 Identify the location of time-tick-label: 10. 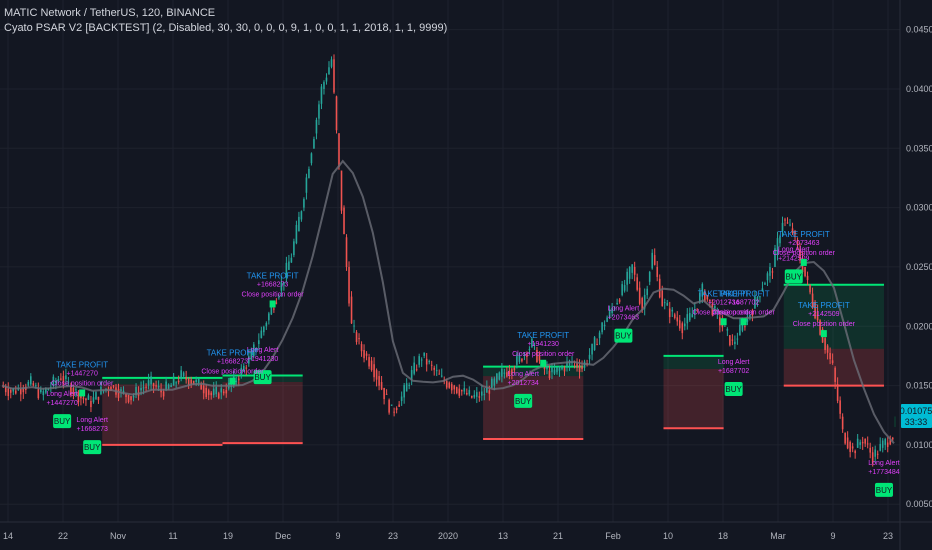
(668, 536).